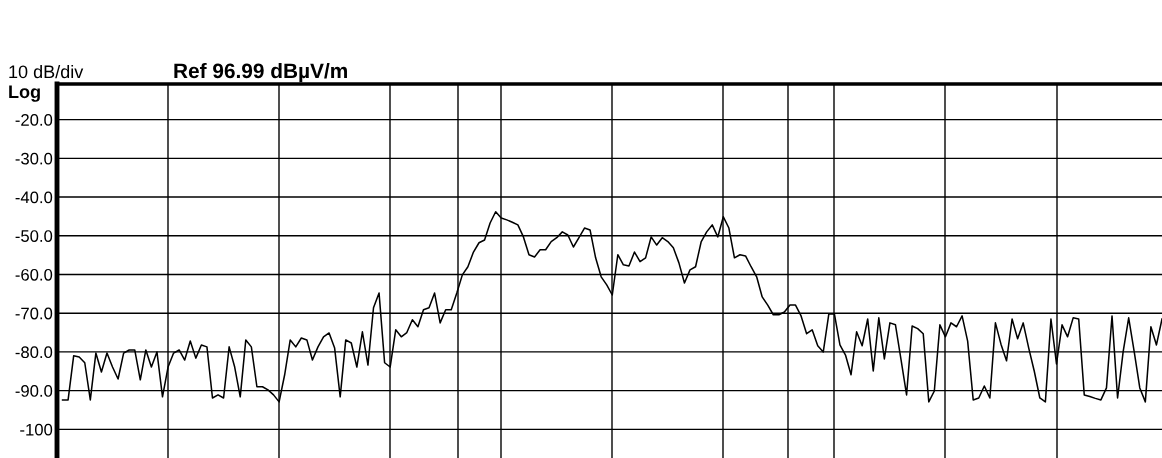 This screenshot has width=1162, height=458. What do you see at coordinates (34, 158) in the screenshot?
I see `y-tick-label: -30.0` at bounding box center [34, 158].